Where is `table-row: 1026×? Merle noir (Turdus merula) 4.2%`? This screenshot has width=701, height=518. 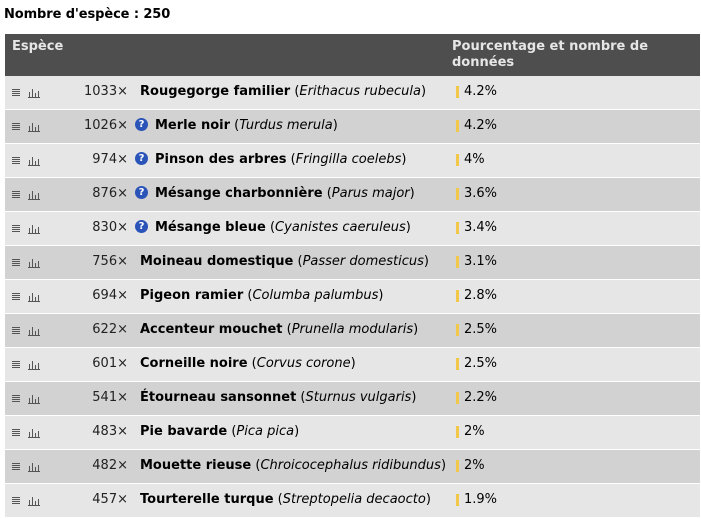
table-row: 1026×? Merle noir (Turdus merula) 4.2% is located at coordinates (352, 127).